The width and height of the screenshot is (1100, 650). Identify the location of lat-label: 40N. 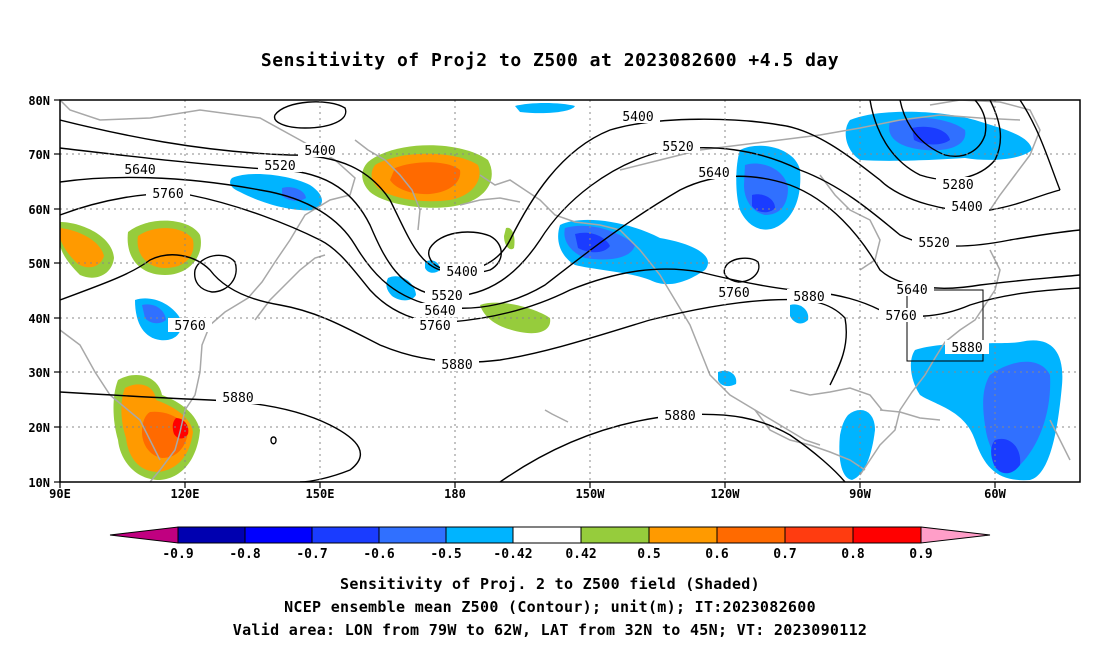
(39, 319).